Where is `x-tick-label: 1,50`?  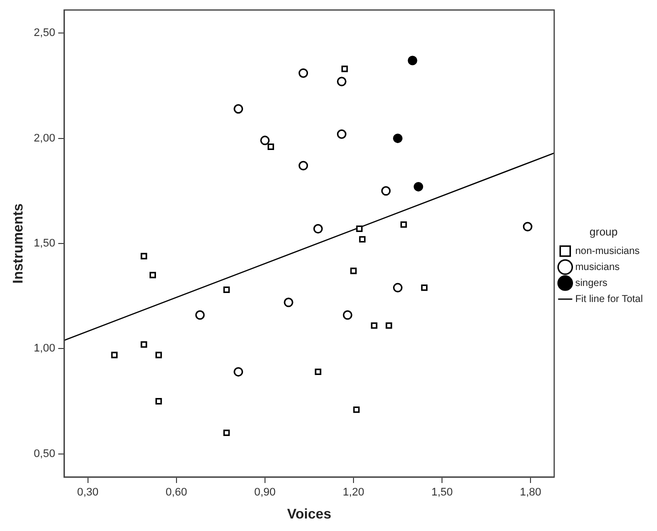 x-tick-label: 1,50 is located at coordinates (442, 492).